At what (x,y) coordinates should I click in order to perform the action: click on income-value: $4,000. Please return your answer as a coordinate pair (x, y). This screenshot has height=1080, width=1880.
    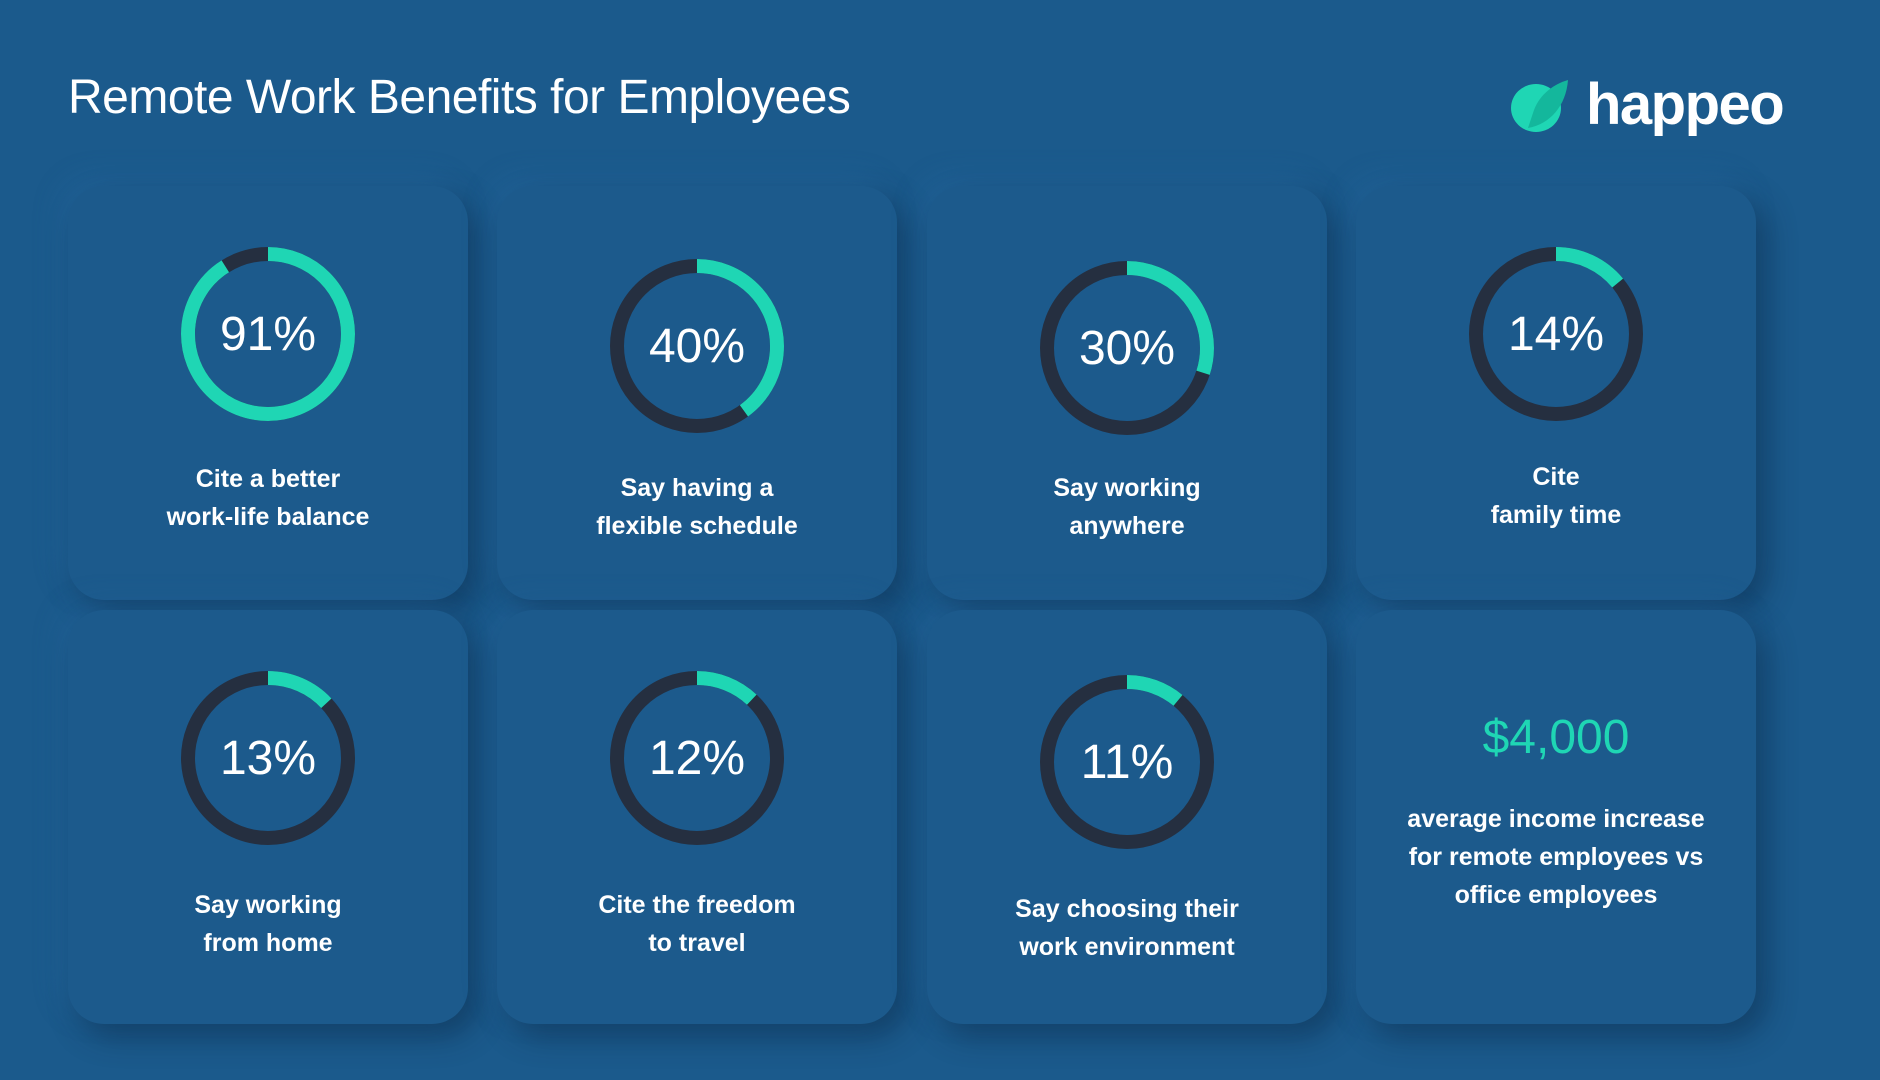
    Looking at the image, I should click on (1556, 737).